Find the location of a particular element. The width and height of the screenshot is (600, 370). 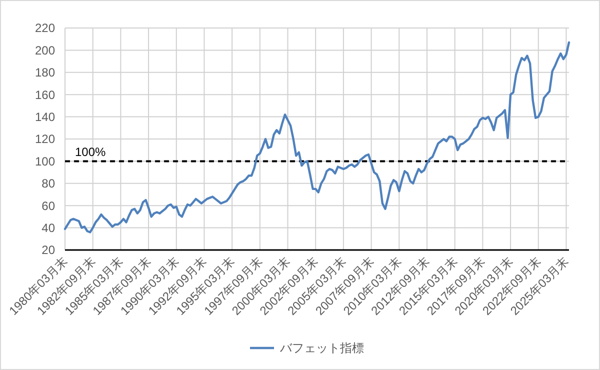

y-tick-label: 60 is located at coordinates (49, 205).